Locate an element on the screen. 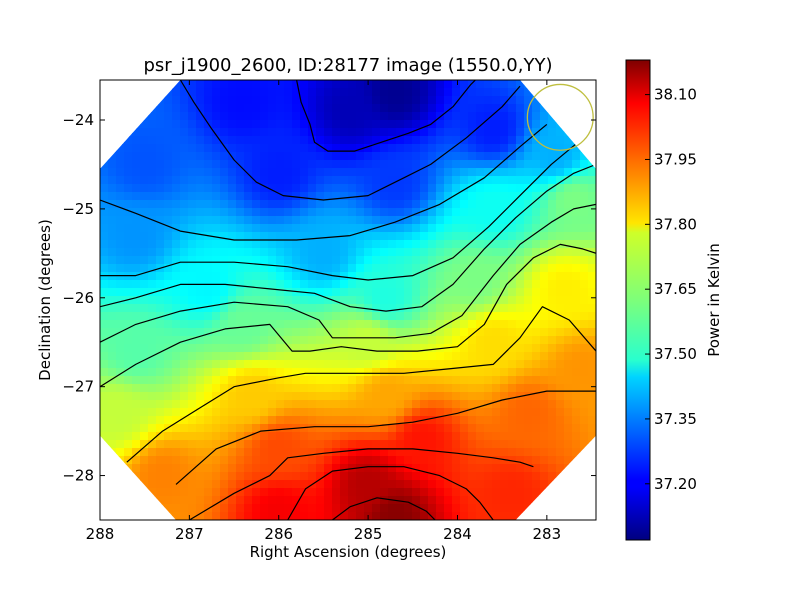 Image resolution: width=800 pixels, height=600 pixels. x-axis-label: Right Ascension (degrees) is located at coordinates (348, 552).